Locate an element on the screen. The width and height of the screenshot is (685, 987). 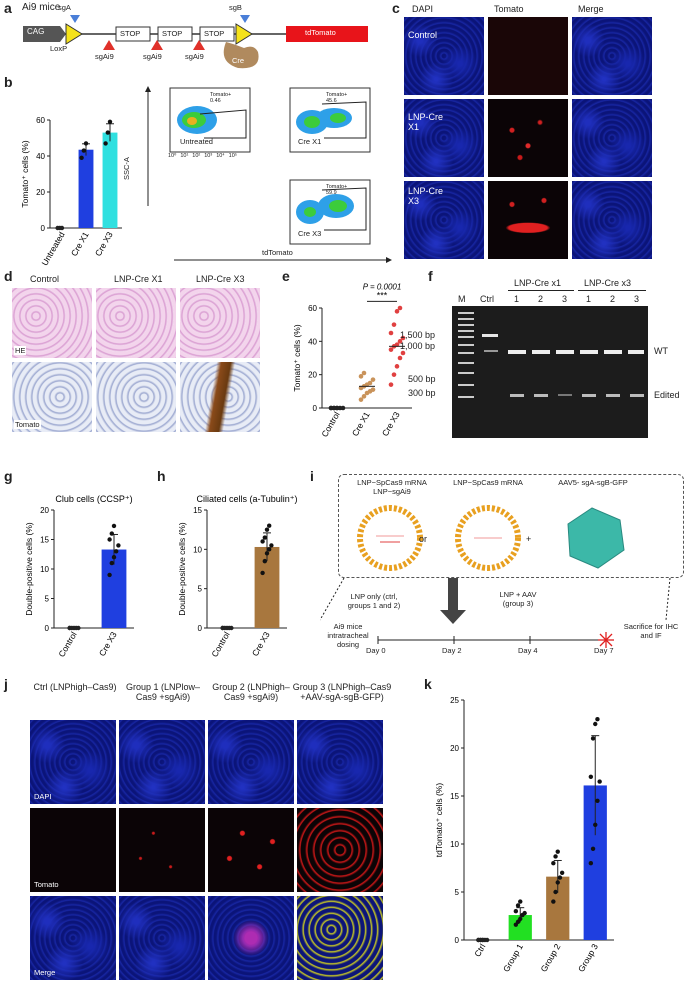
d-col-control: Control is located at coordinates (45, 279).